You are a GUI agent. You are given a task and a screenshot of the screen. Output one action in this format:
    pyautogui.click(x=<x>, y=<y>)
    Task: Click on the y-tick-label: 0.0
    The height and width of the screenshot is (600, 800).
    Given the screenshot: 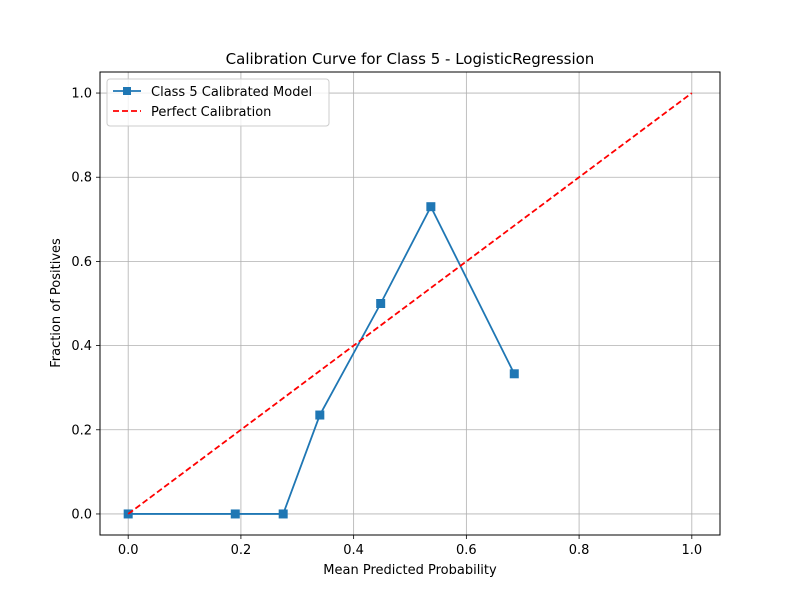 What is the action you would take?
    pyautogui.click(x=81, y=514)
    